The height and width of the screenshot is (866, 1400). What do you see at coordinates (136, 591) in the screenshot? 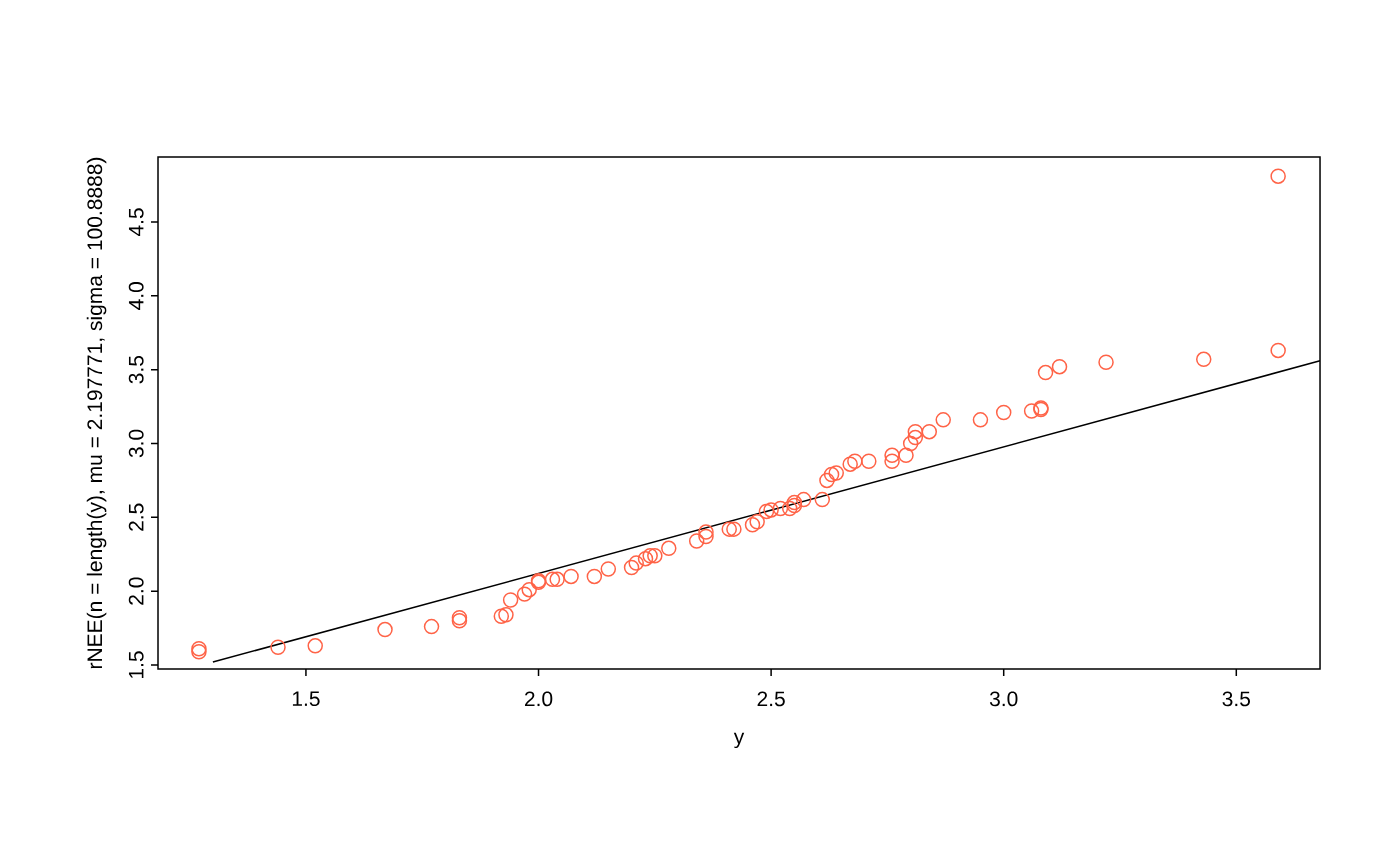
I see `y-tick-label: 2.0` at bounding box center [136, 591].